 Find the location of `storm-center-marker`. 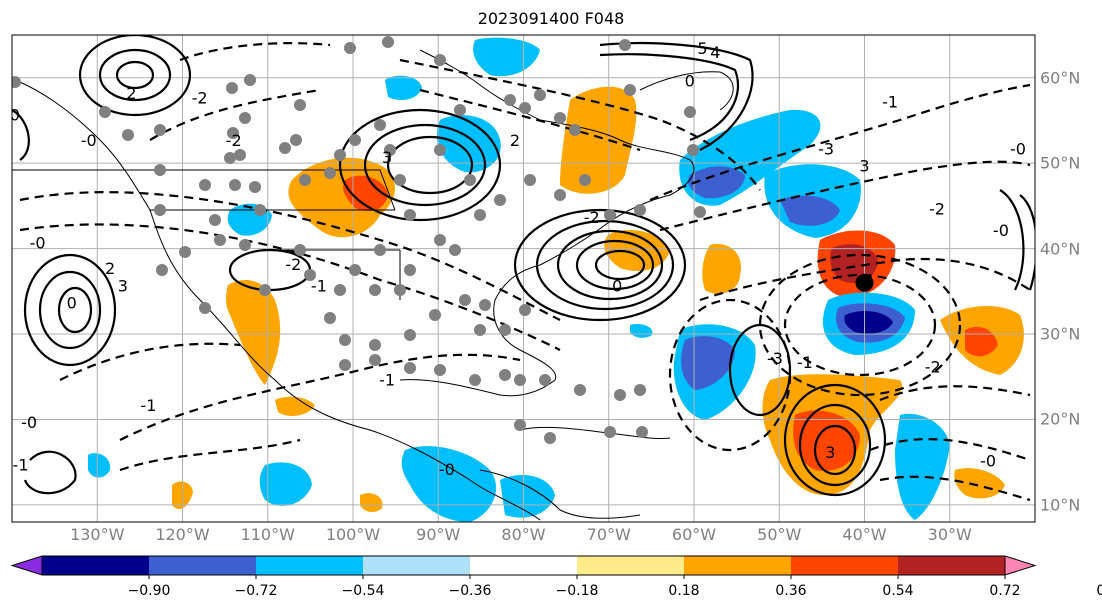

storm-center-marker is located at coordinates (864, 282).